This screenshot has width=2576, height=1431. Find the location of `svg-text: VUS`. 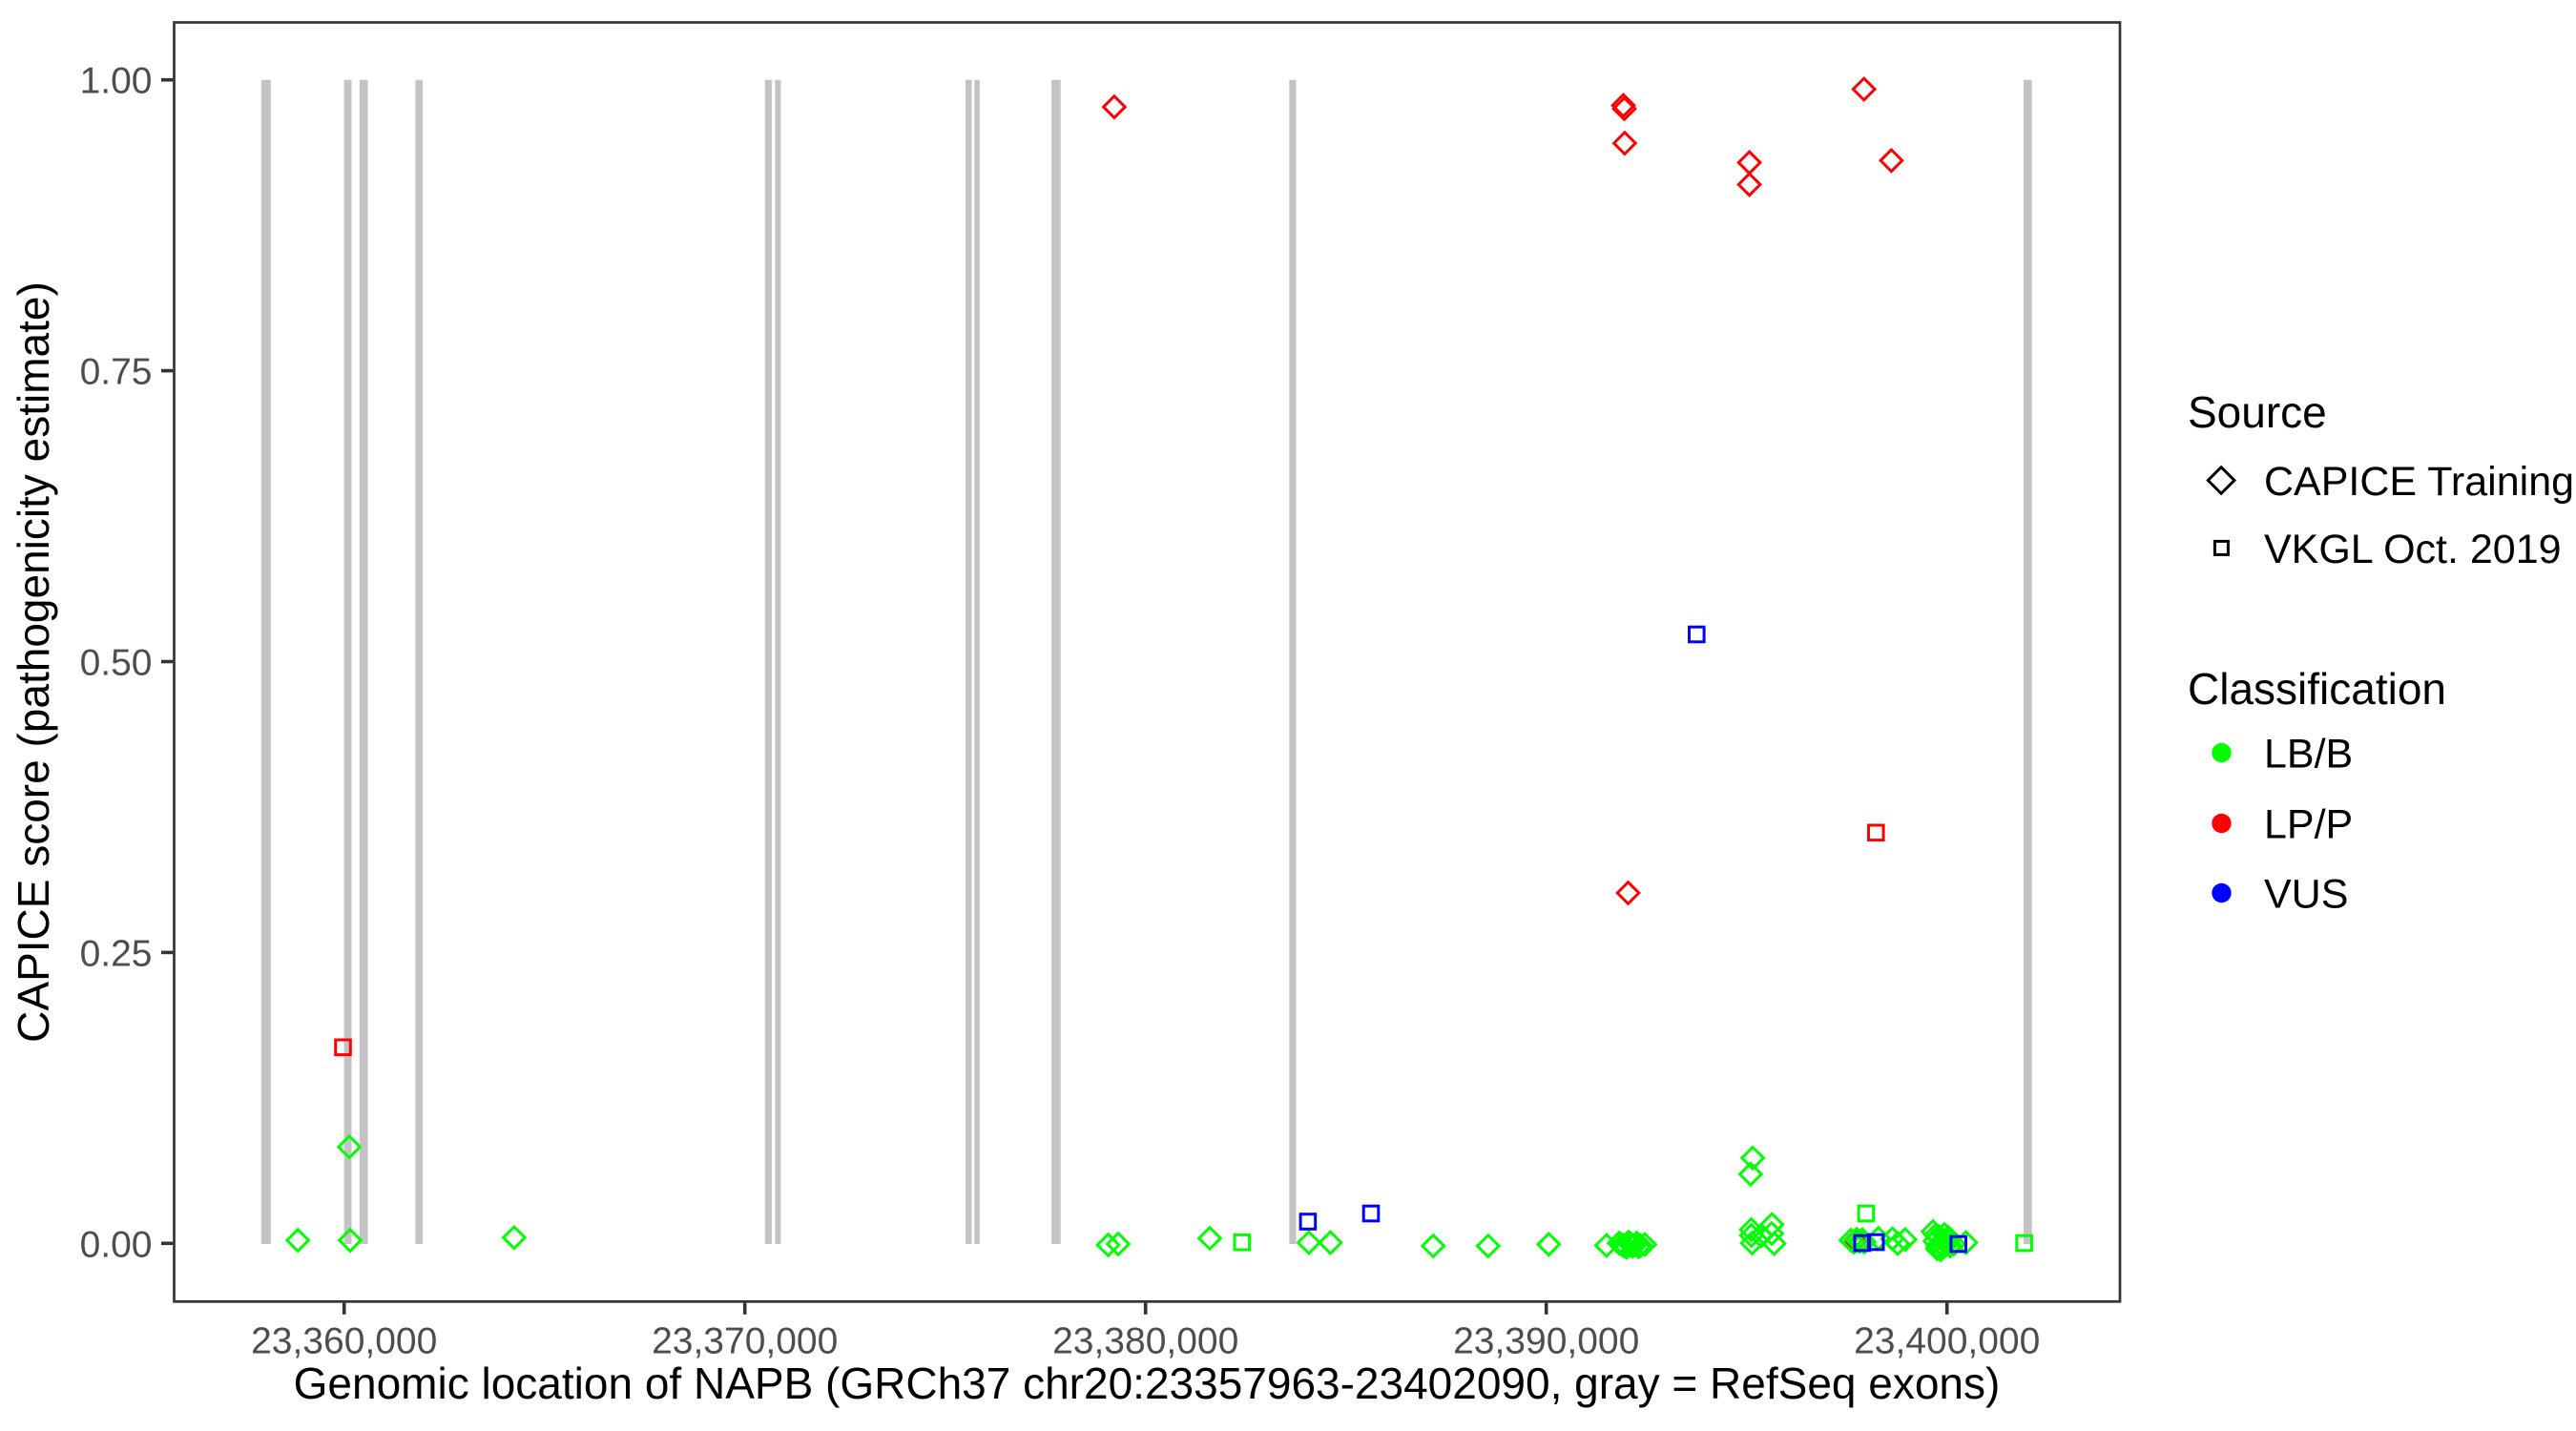

svg-text: VUS is located at coordinates (2306, 894).